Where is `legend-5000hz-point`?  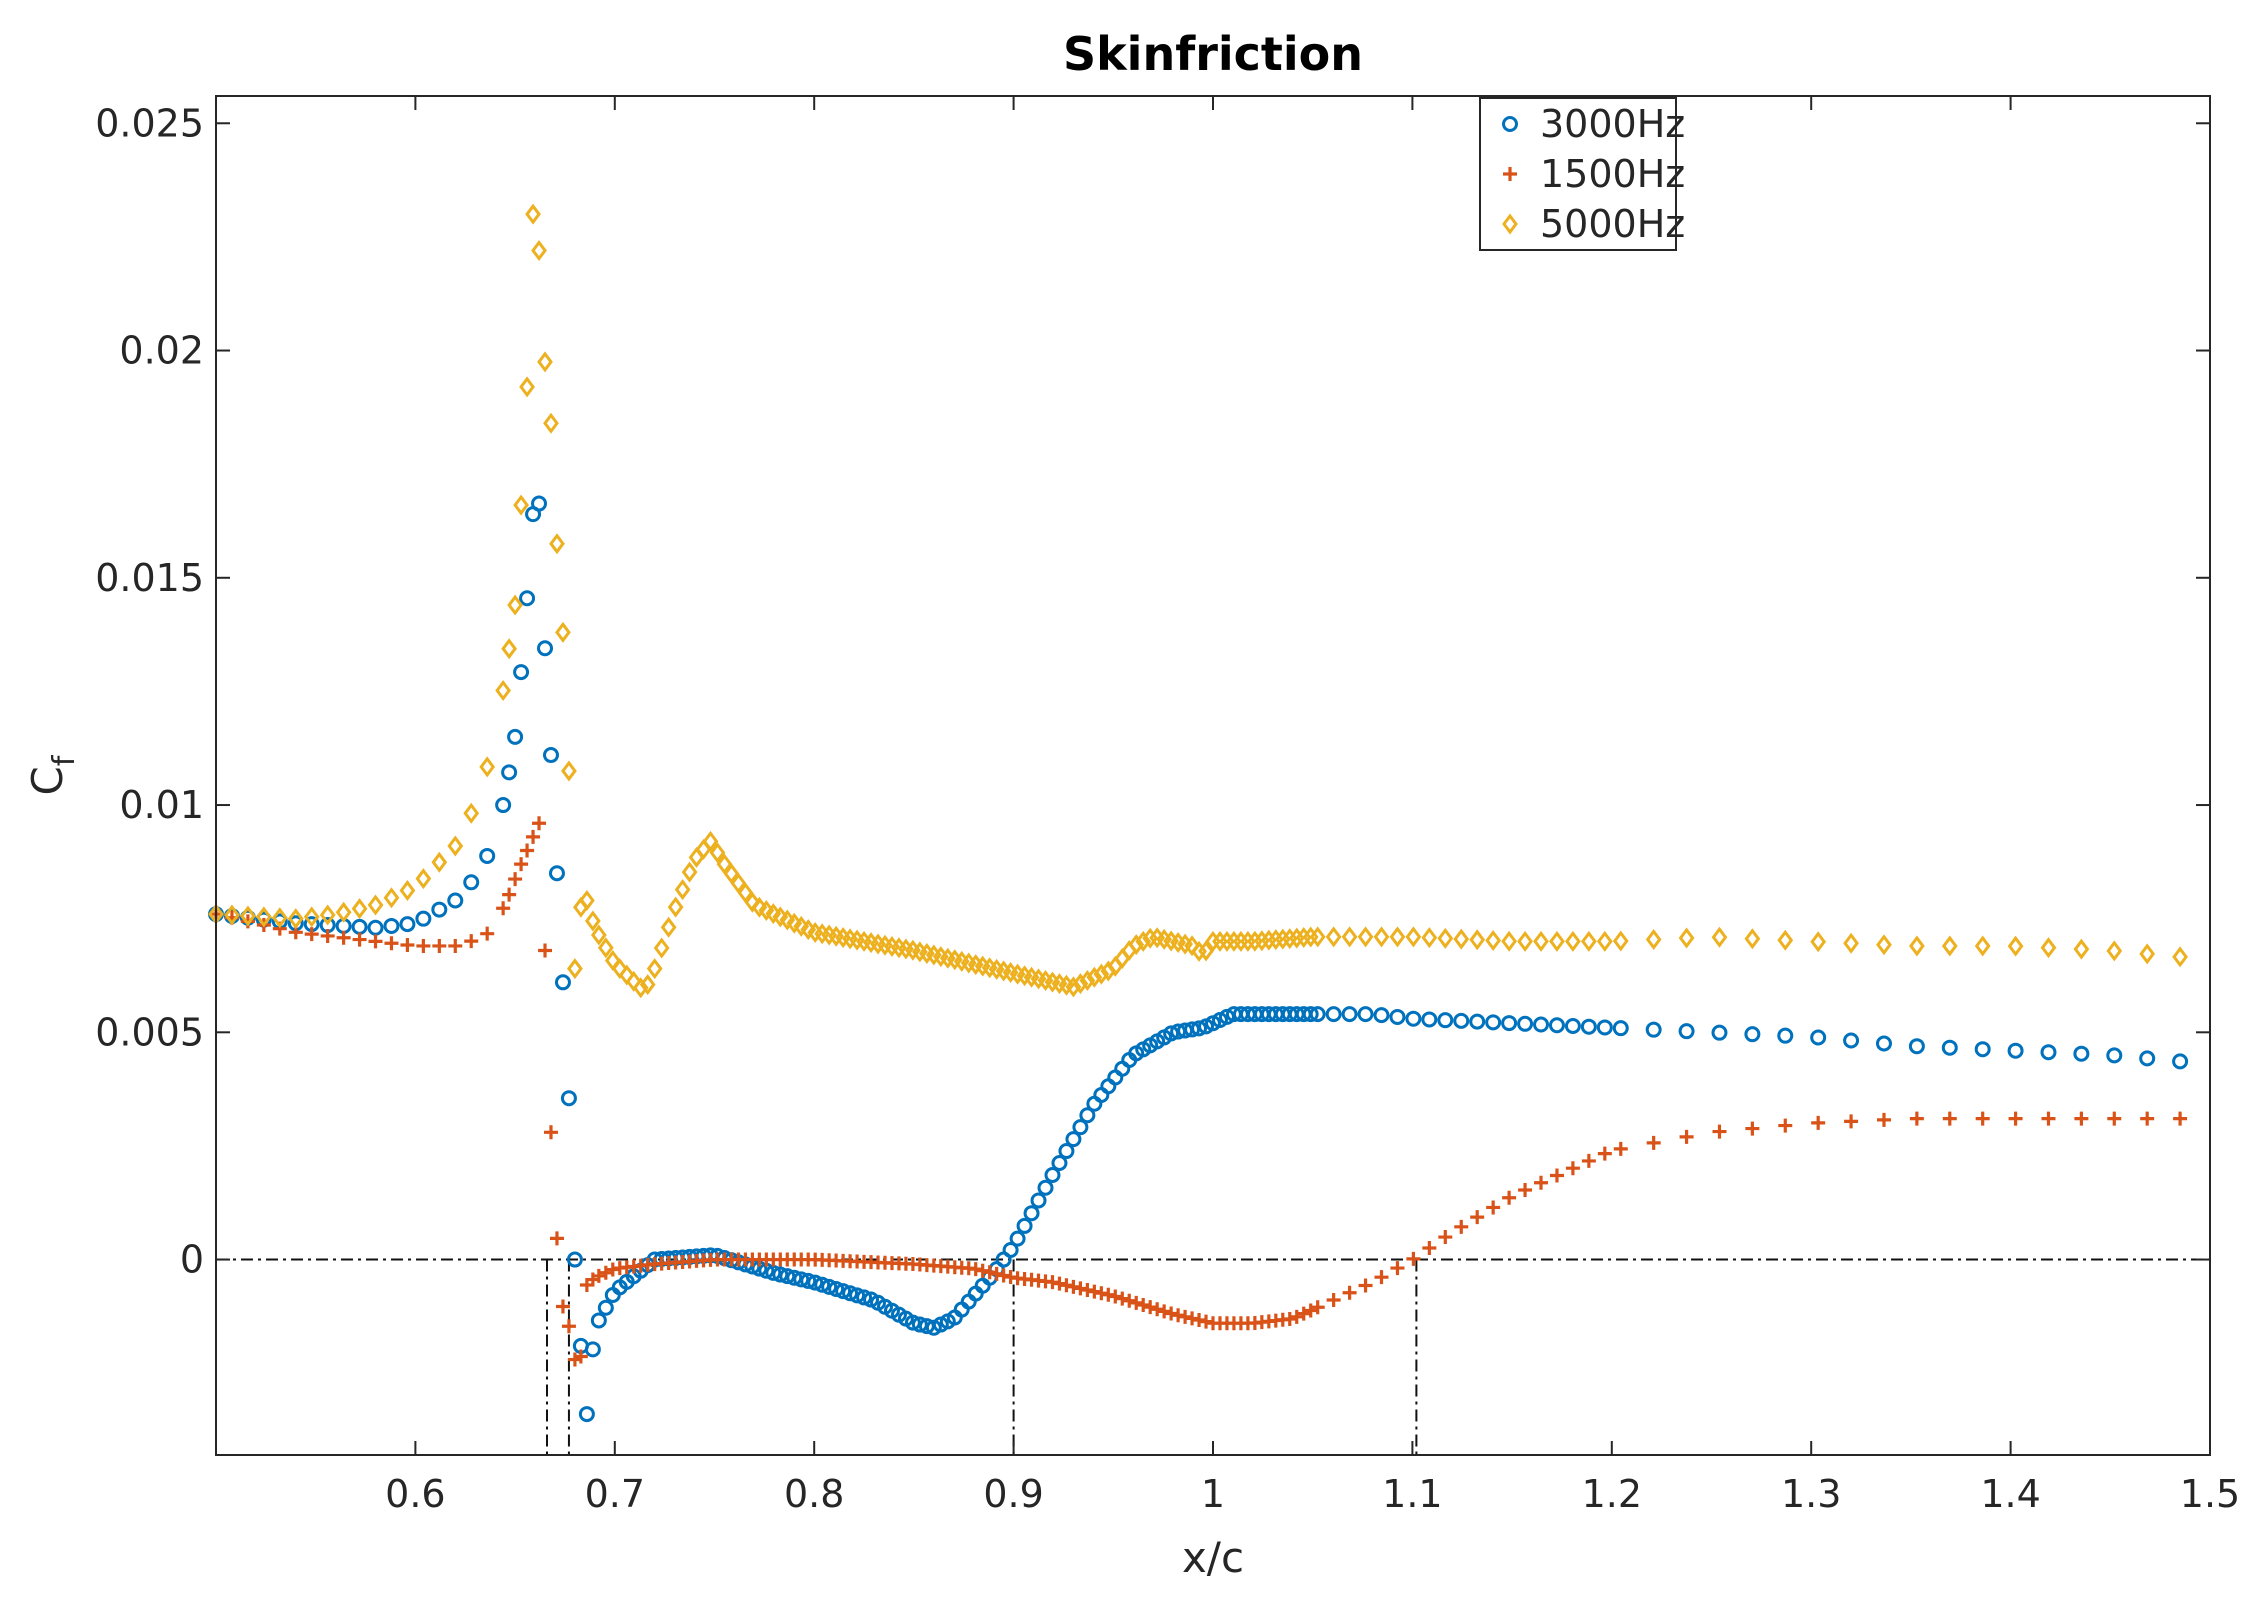
legend-5000hz-point is located at coordinates (1510, 224).